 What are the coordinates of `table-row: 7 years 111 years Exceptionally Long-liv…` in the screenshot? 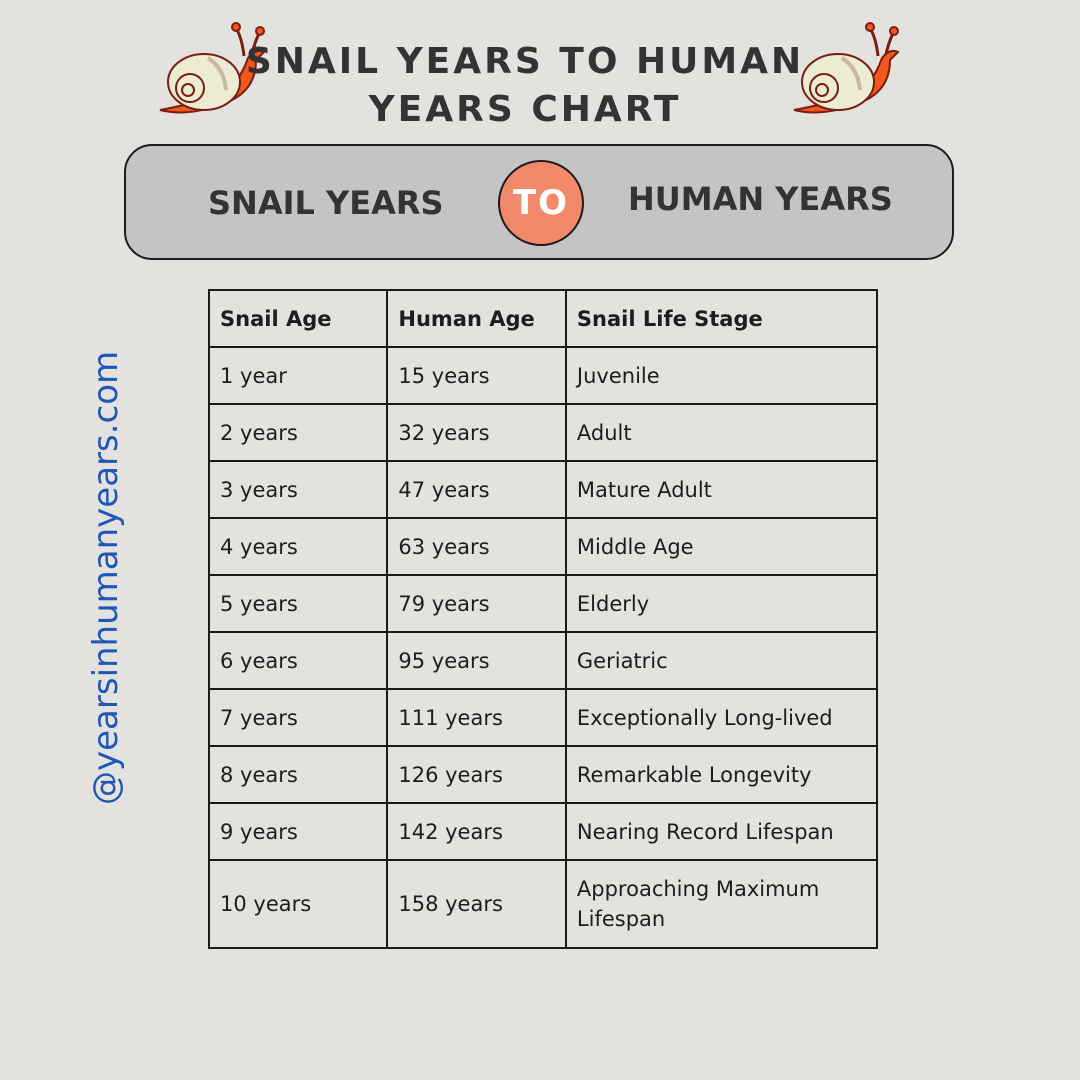 It's located at (543, 717).